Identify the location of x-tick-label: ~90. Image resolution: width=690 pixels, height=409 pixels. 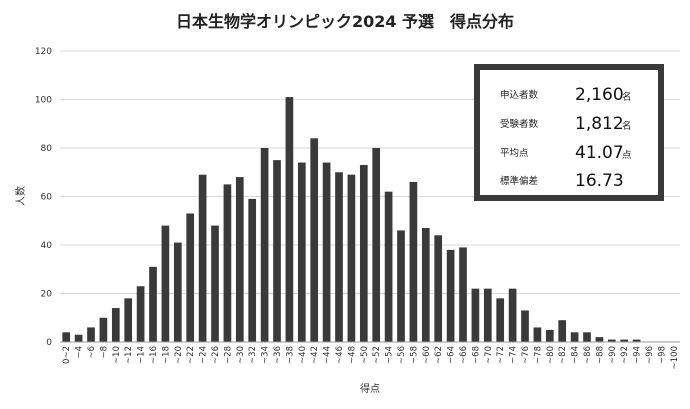
(613, 355).